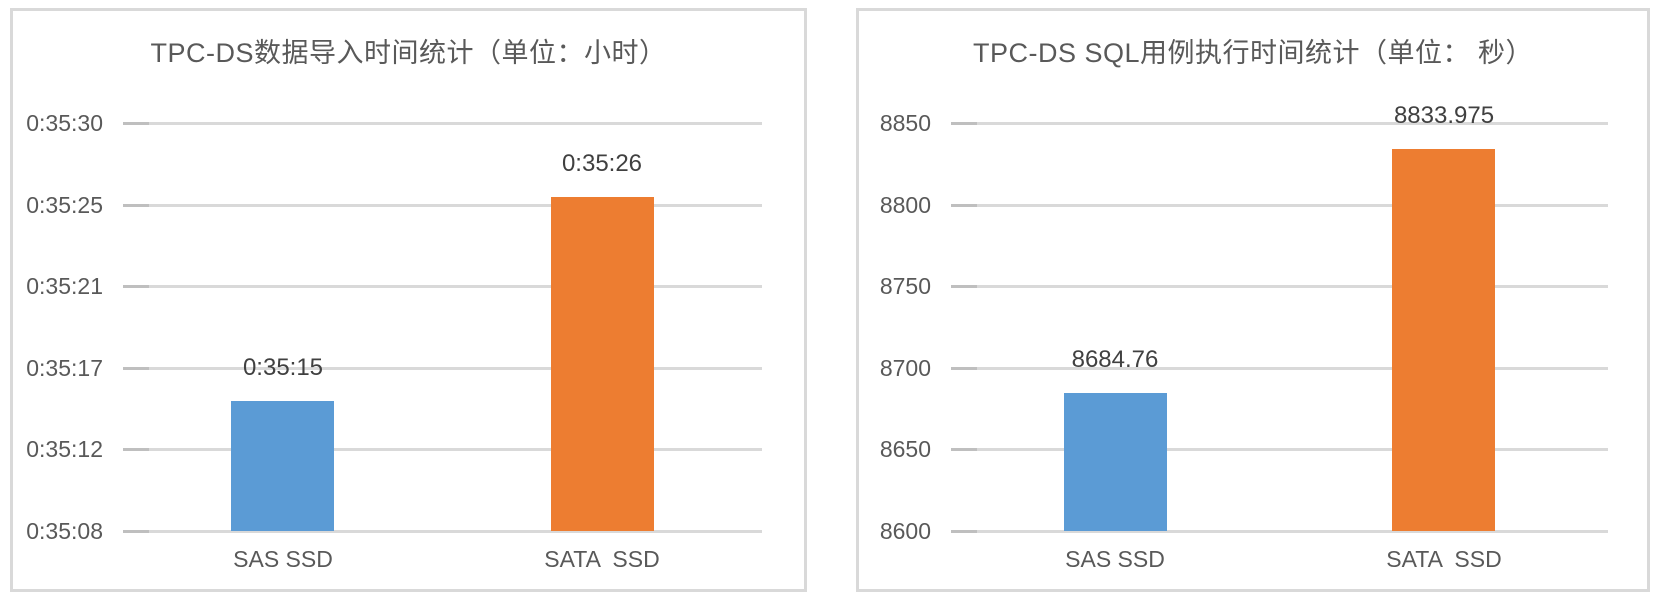 The image size is (1657, 601). I want to click on y-axis-tick-label: 8650, so click(905, 449).